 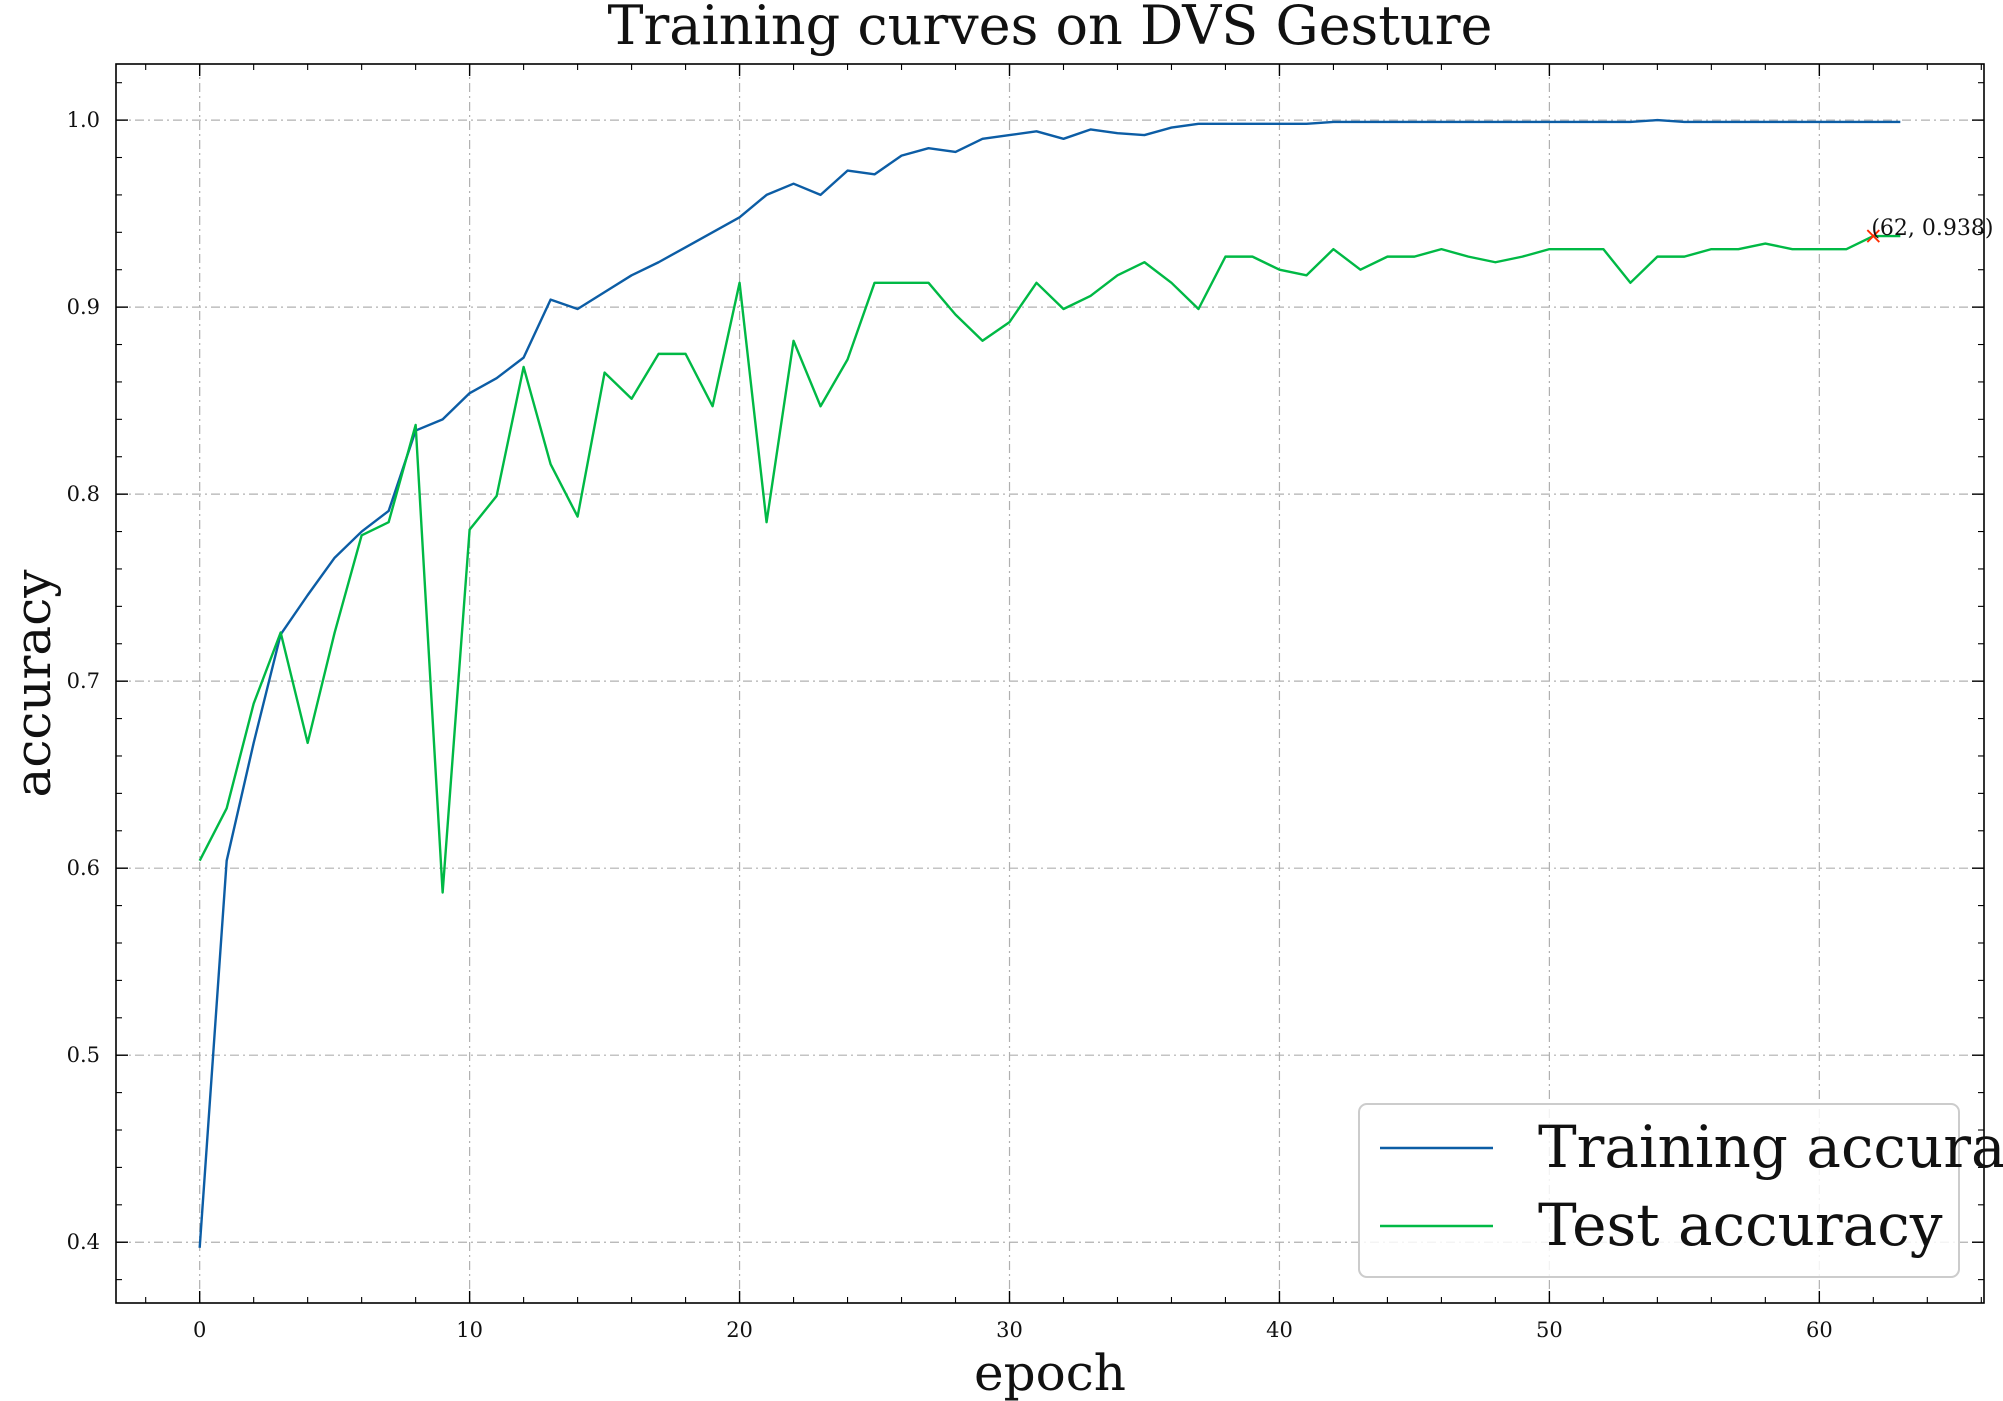 I want to click on x-tick-label: 30, so click(x=1009, y=1330).